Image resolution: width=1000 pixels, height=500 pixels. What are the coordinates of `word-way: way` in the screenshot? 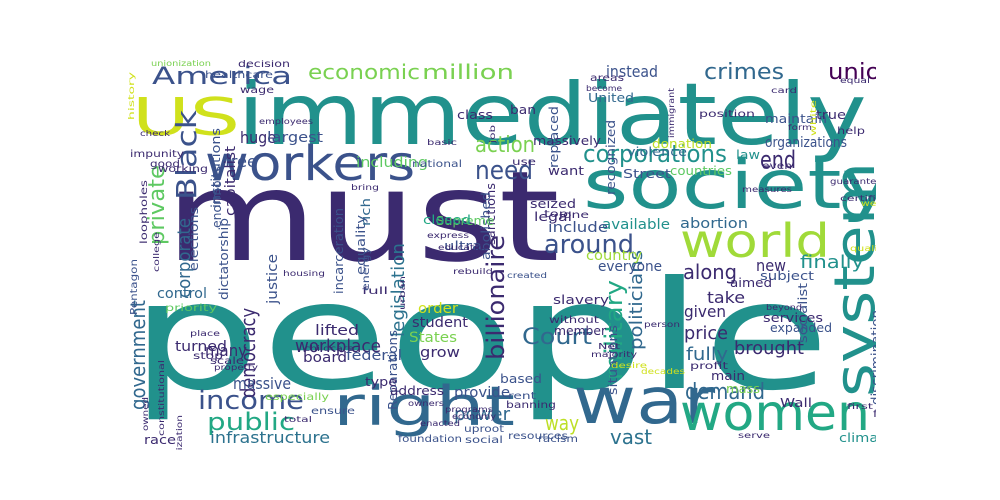 It's located at (562, 423).